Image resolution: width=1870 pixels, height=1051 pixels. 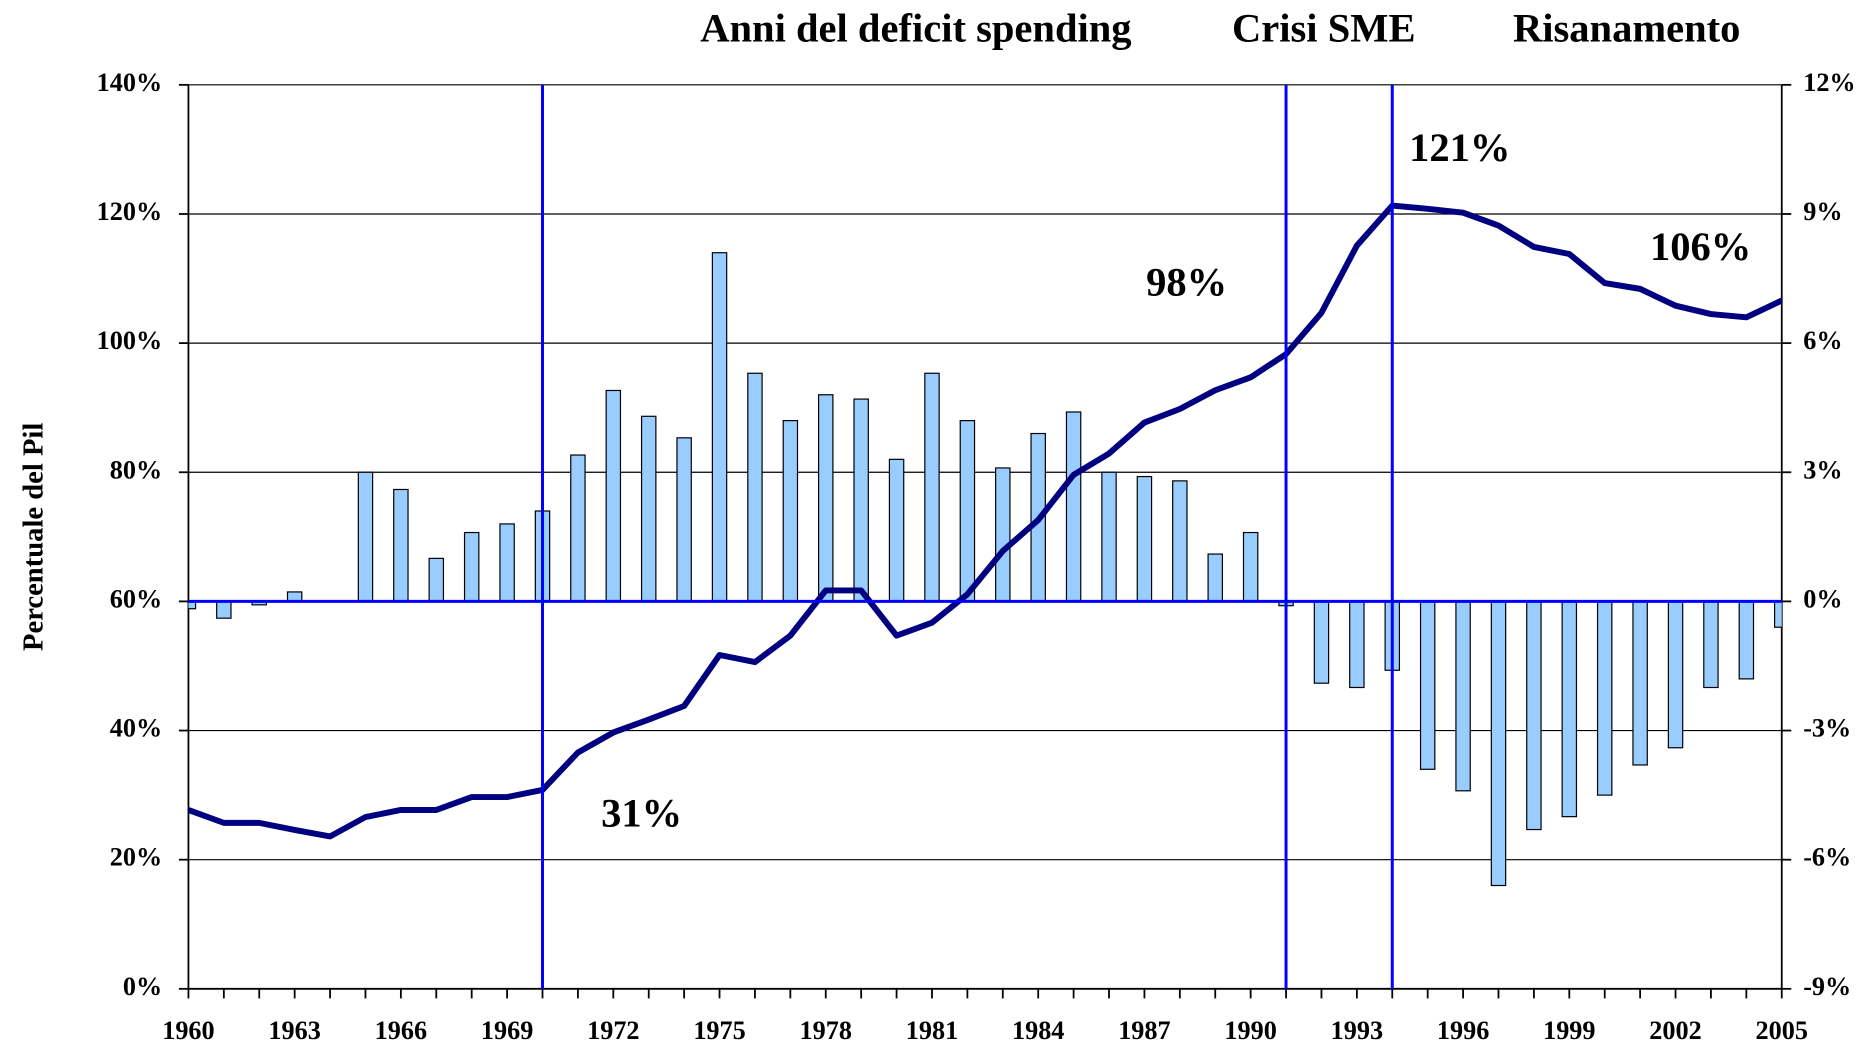 I want to click on x-tick-label: 1984, so click(x=1038, y=1030).